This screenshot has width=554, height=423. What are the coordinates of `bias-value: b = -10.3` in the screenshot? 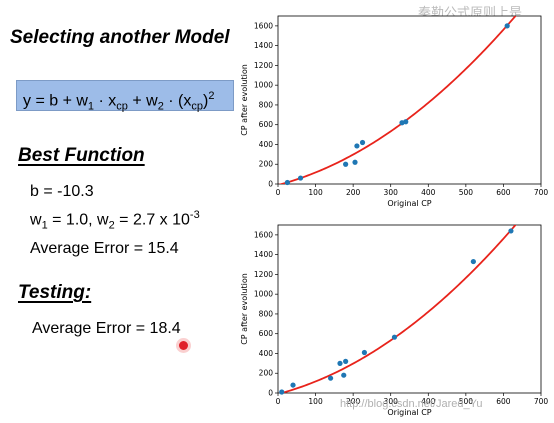 It's located at (62, 191).